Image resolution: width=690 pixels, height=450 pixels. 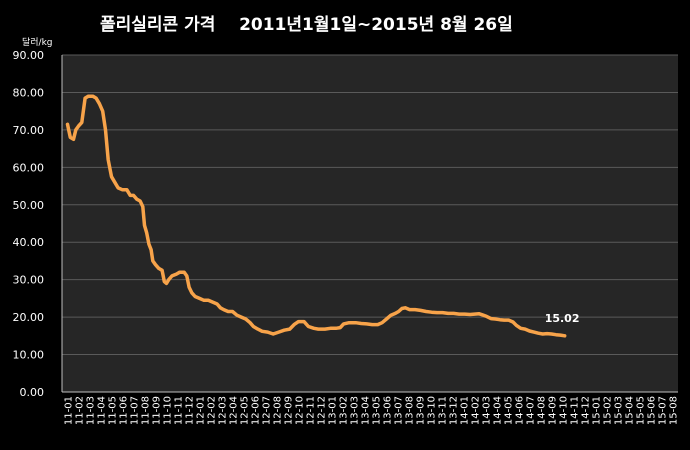 What do you see at coordinates (135, 410) in the screenshot?
I see `x-tick-label: 11-07` at bounding box center [135, 410].